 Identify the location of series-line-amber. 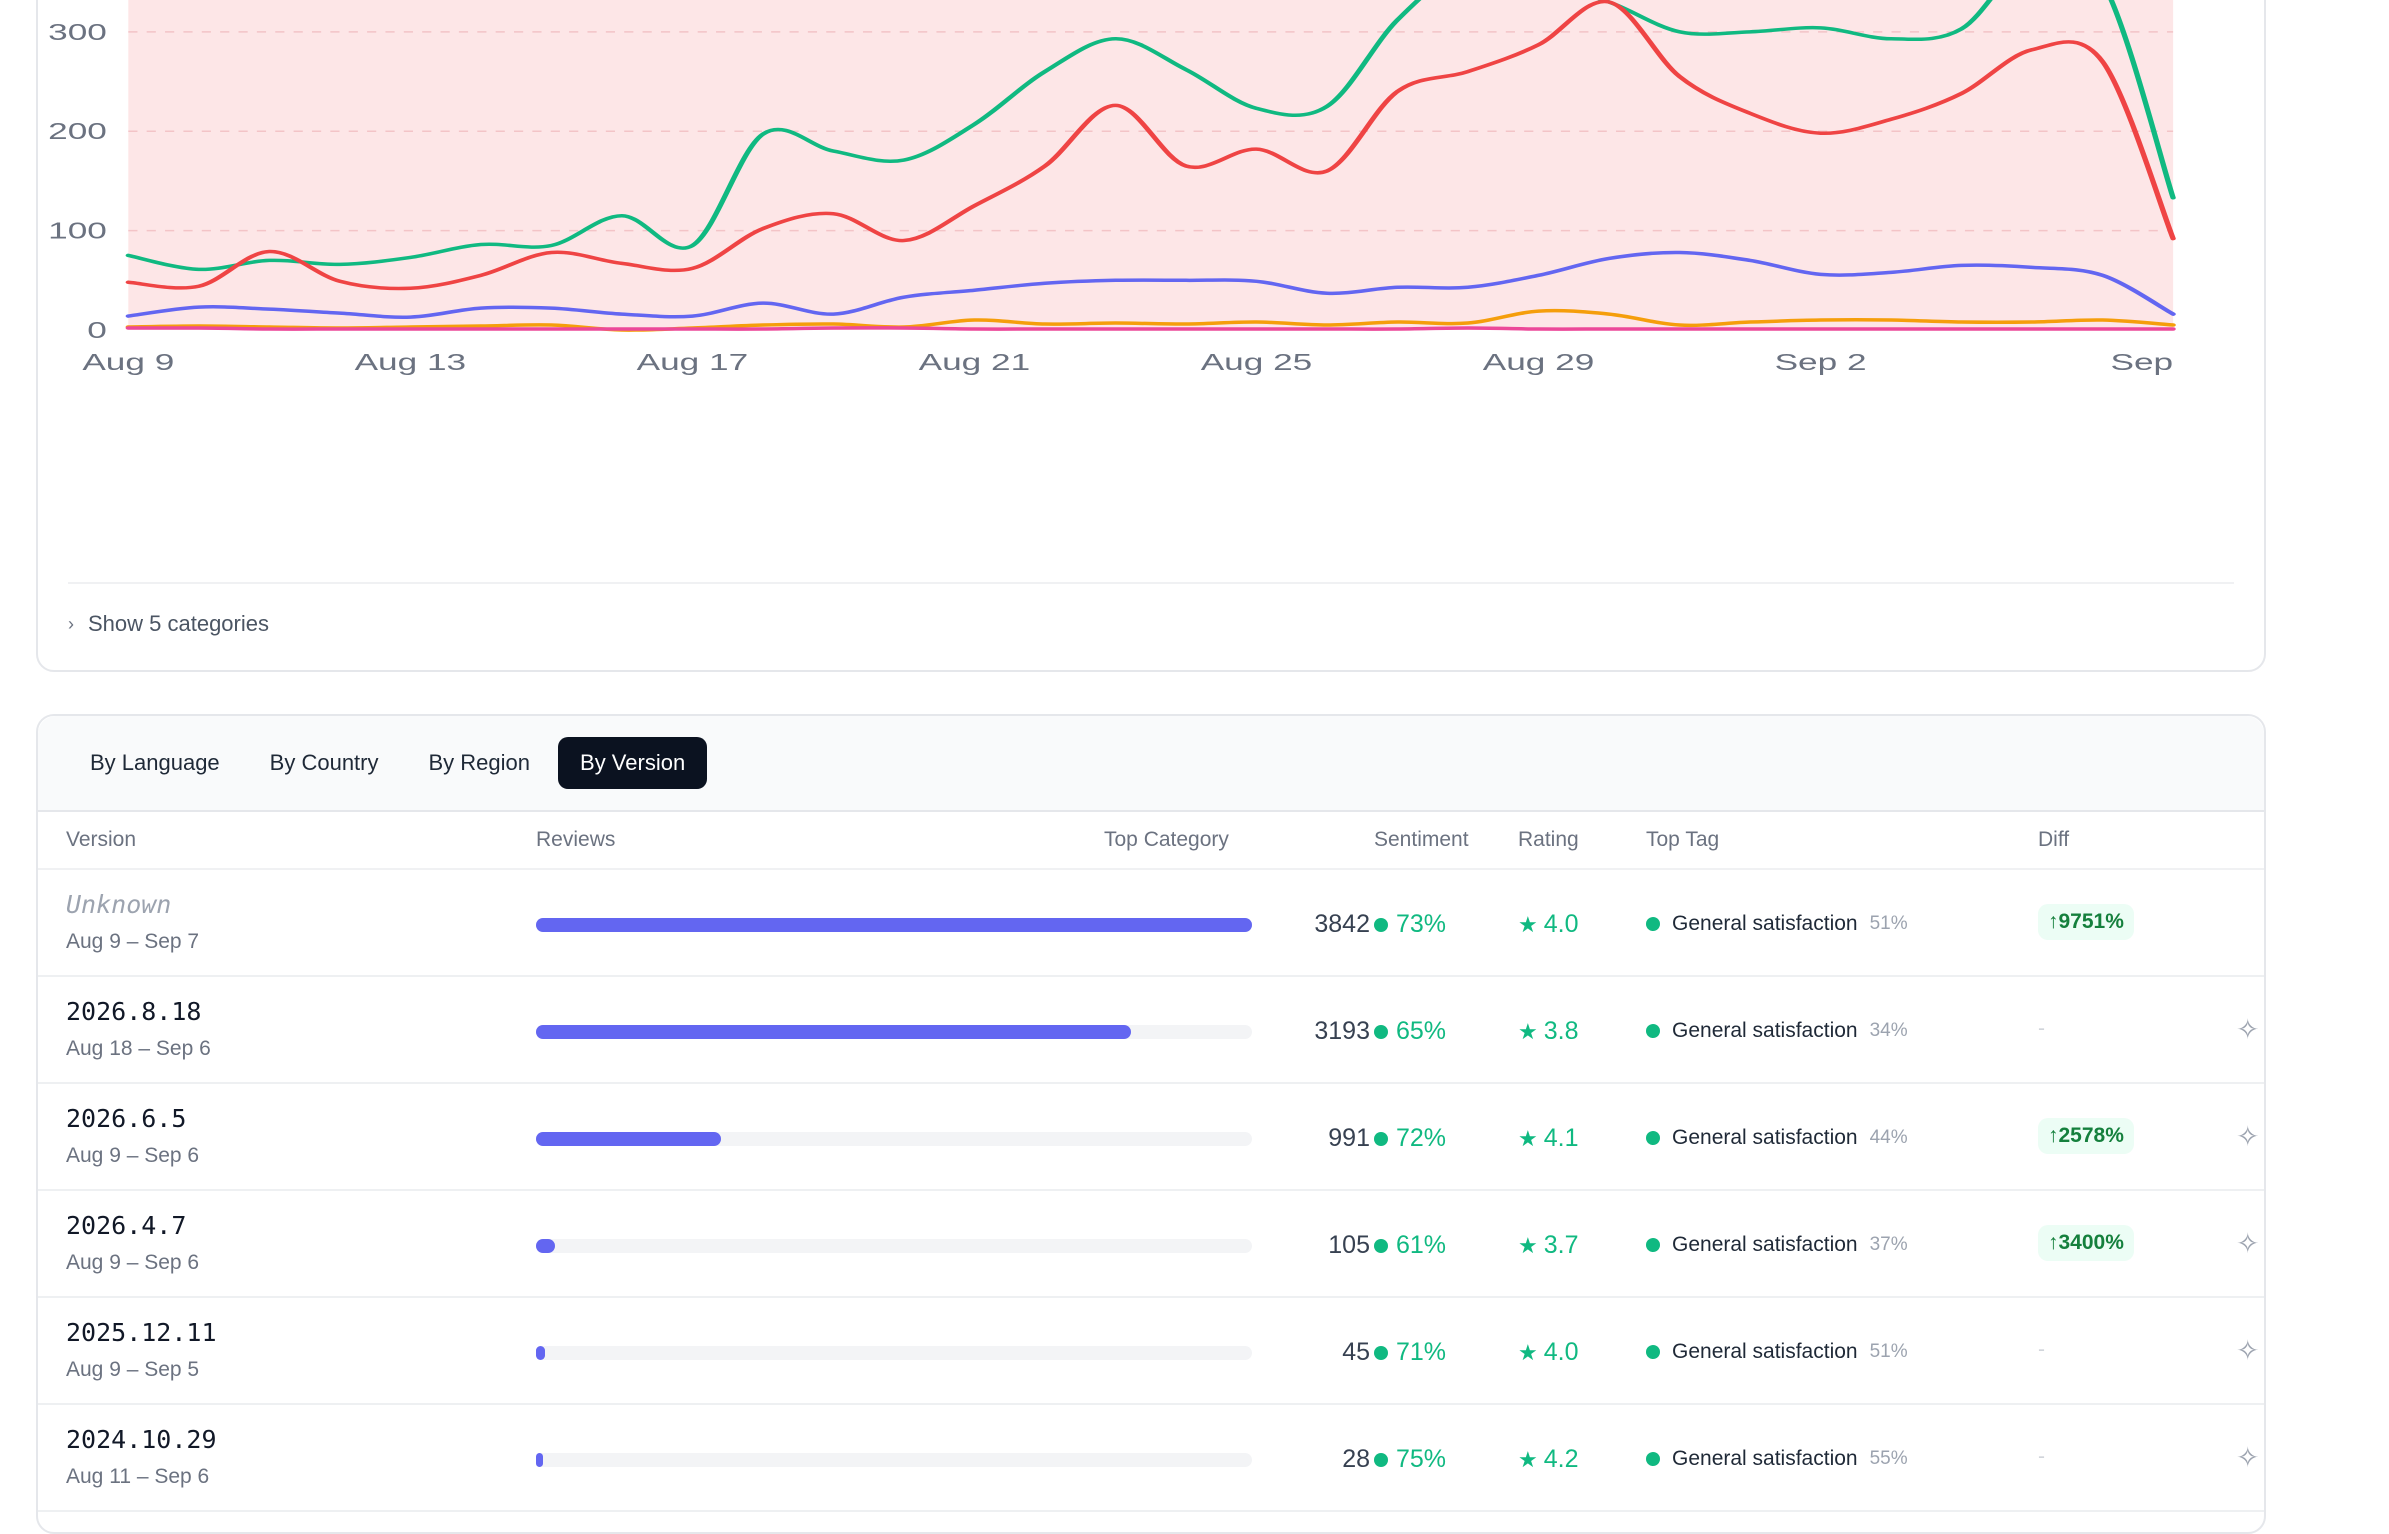
(1150, 320).